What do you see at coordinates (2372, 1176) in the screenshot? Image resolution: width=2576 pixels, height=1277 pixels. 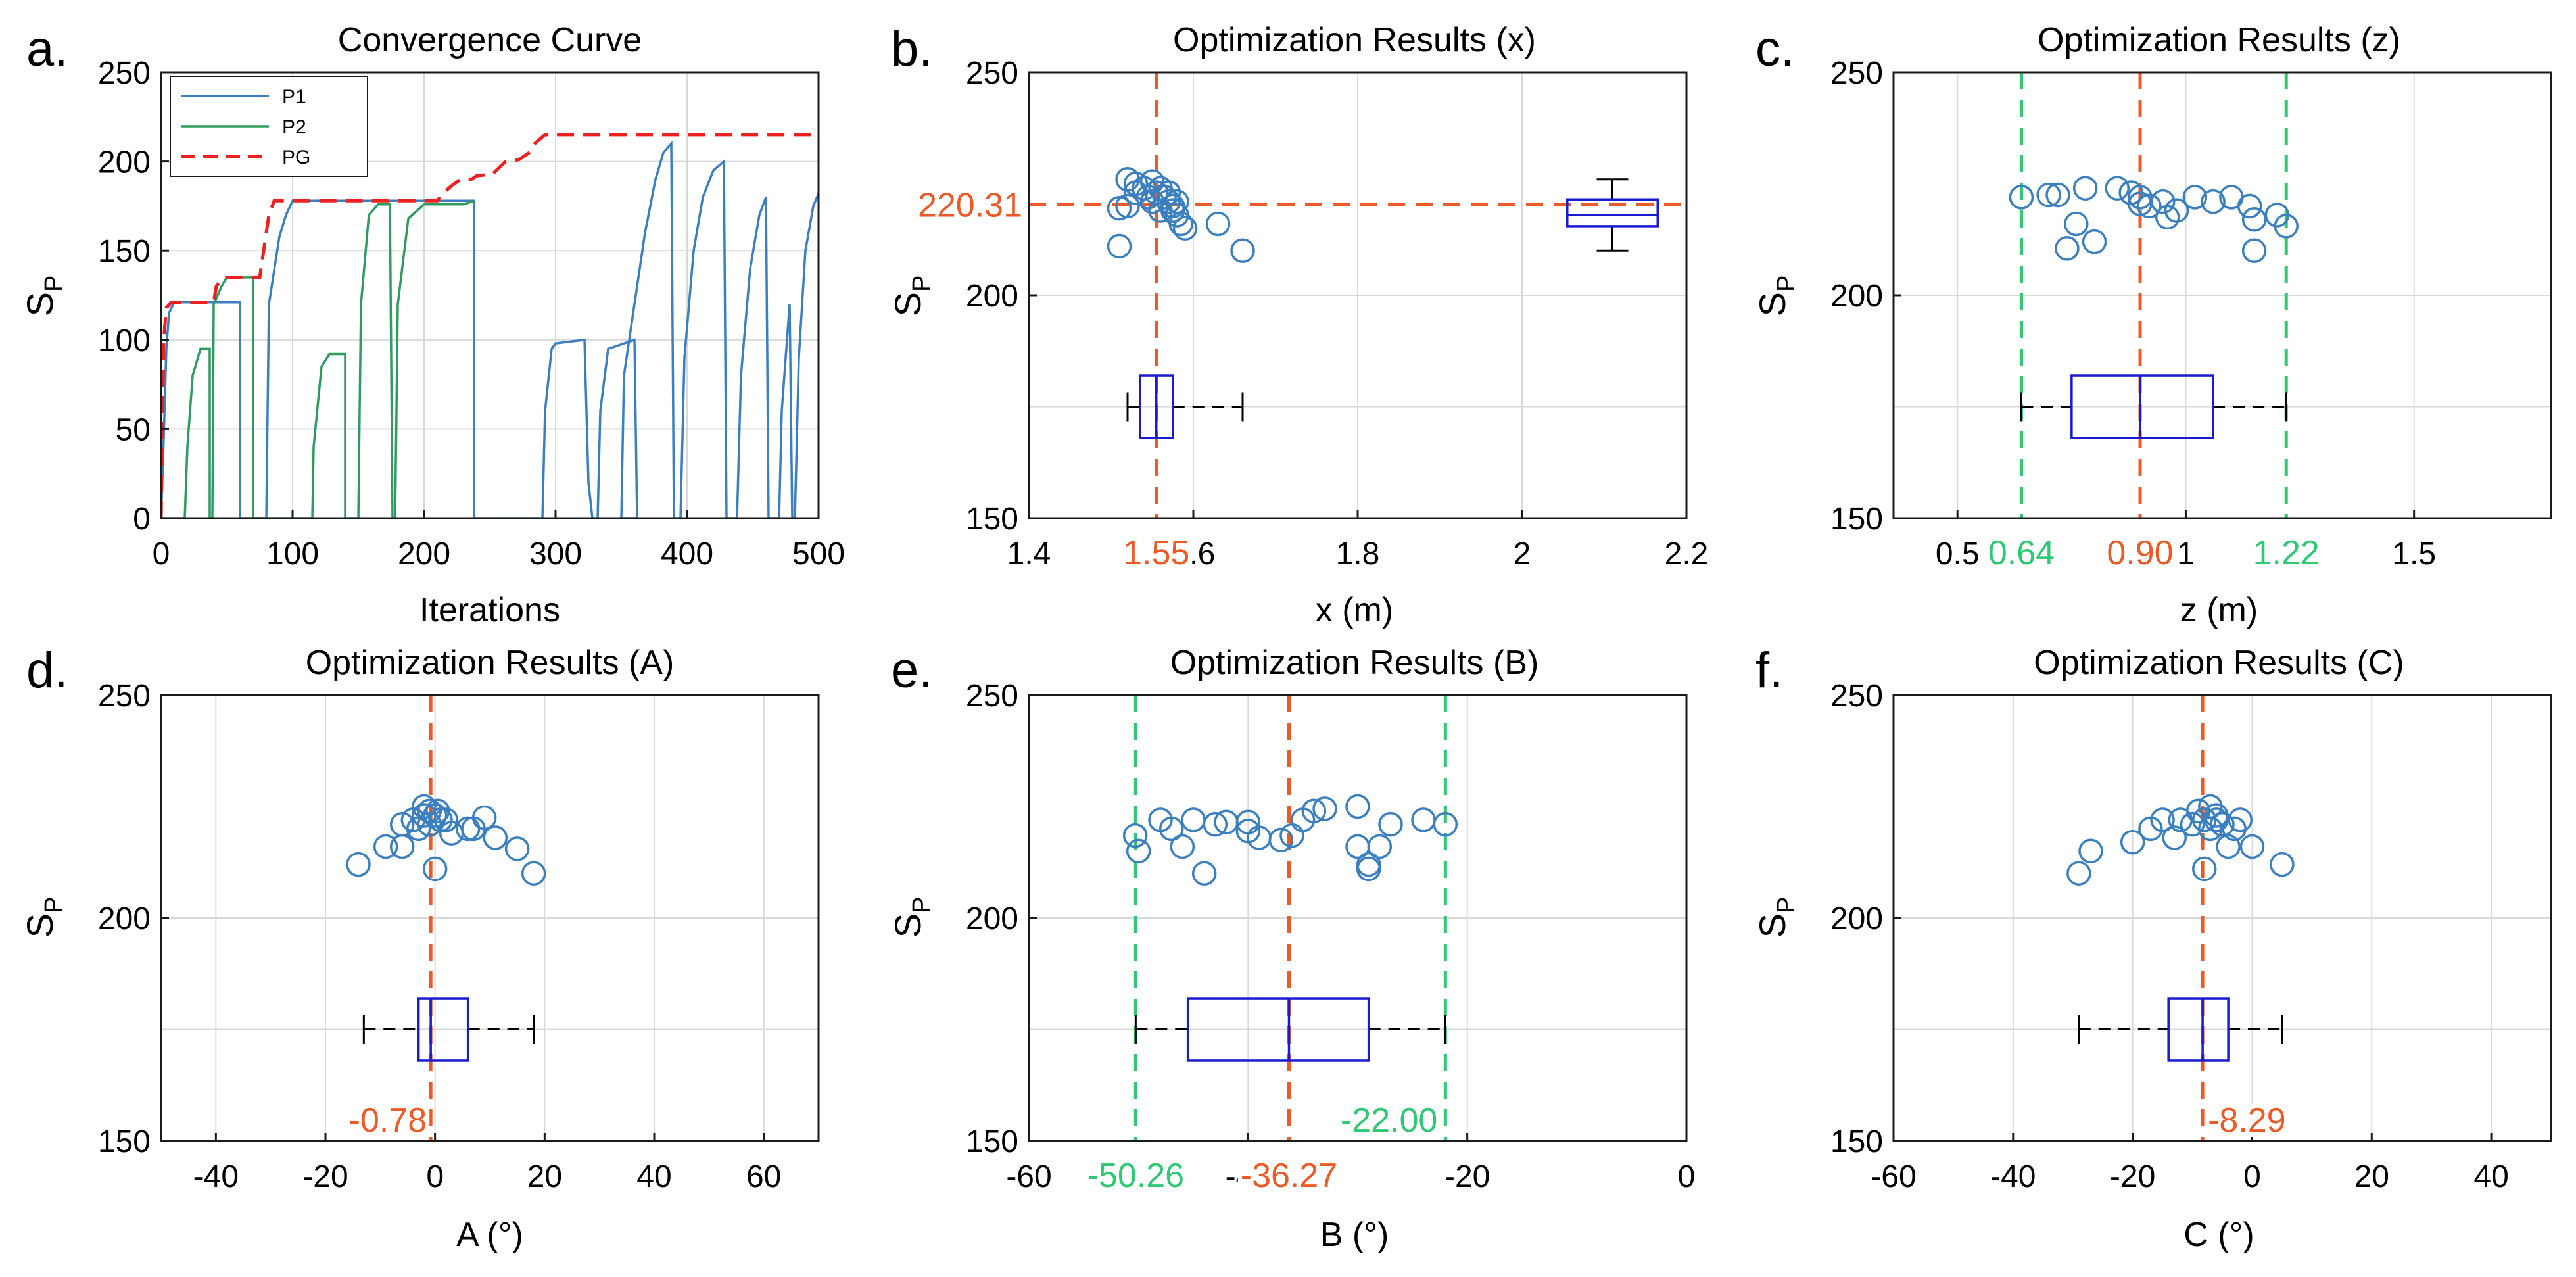 I see `x-tick-label: 20` at bounding box center [2372, 1176].